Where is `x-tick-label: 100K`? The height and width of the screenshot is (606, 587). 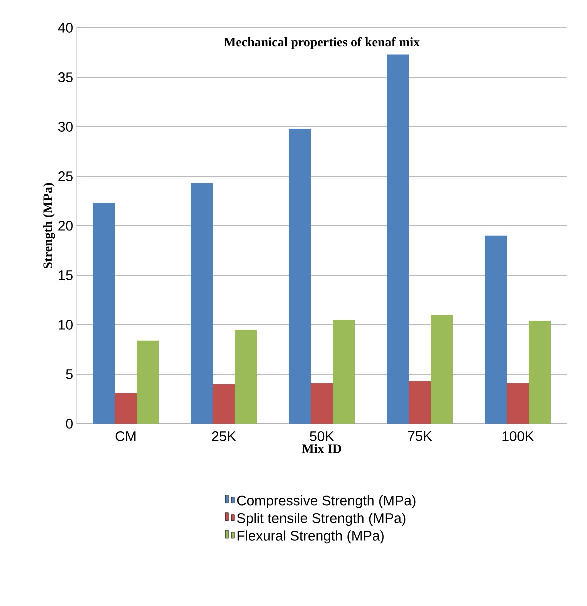 x-tick-label: 100K is located at coordinates (518, 437).